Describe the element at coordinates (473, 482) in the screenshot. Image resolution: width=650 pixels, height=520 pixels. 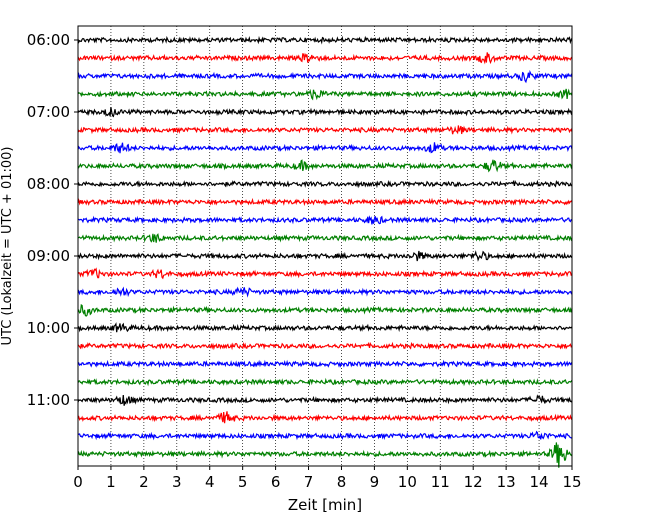
I see `x-tick-label: 12` at that location.